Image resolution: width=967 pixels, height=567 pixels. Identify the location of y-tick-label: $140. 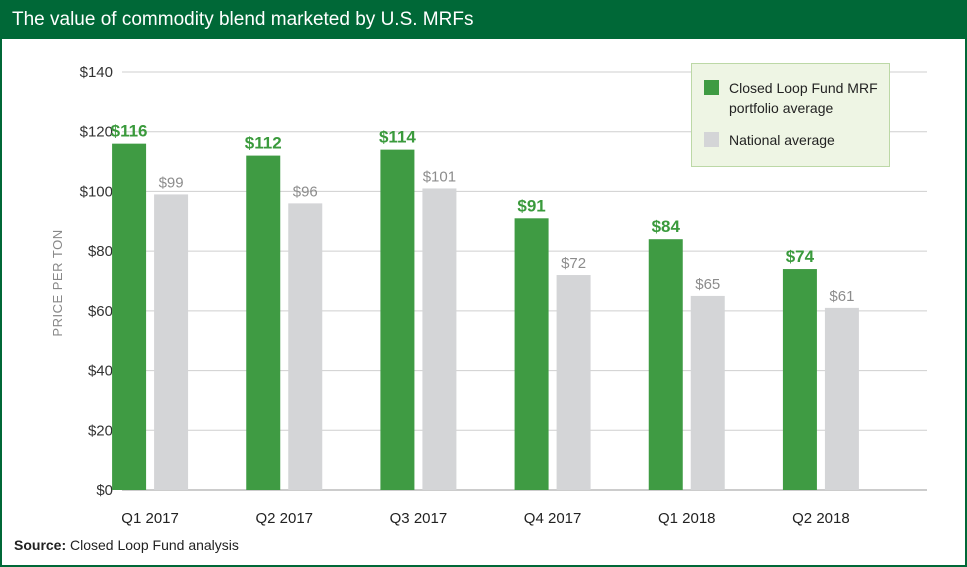
(96, 72).